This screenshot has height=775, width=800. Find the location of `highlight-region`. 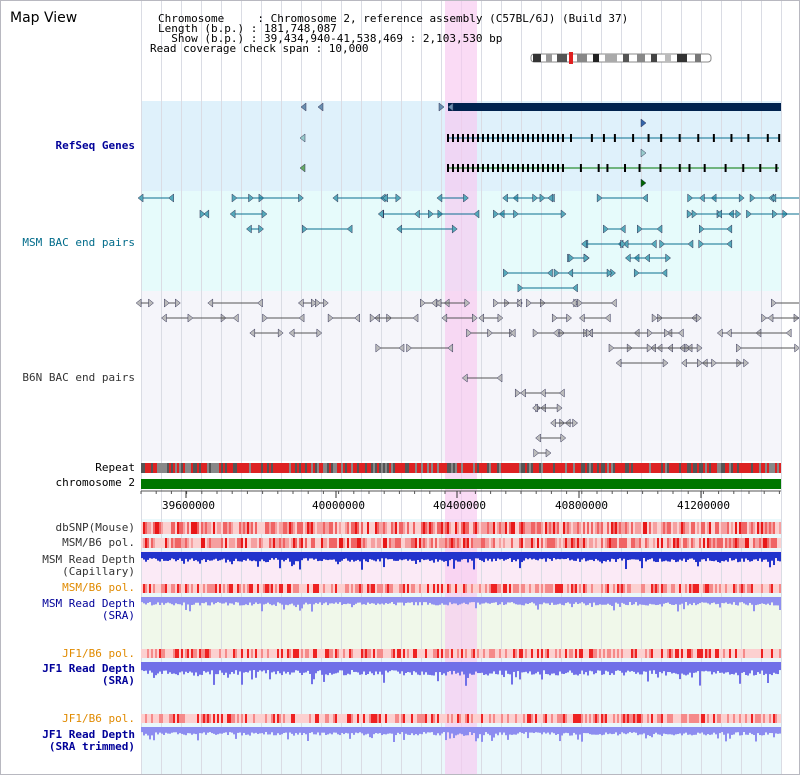

highlight-region is located at coordinates (461, 387).